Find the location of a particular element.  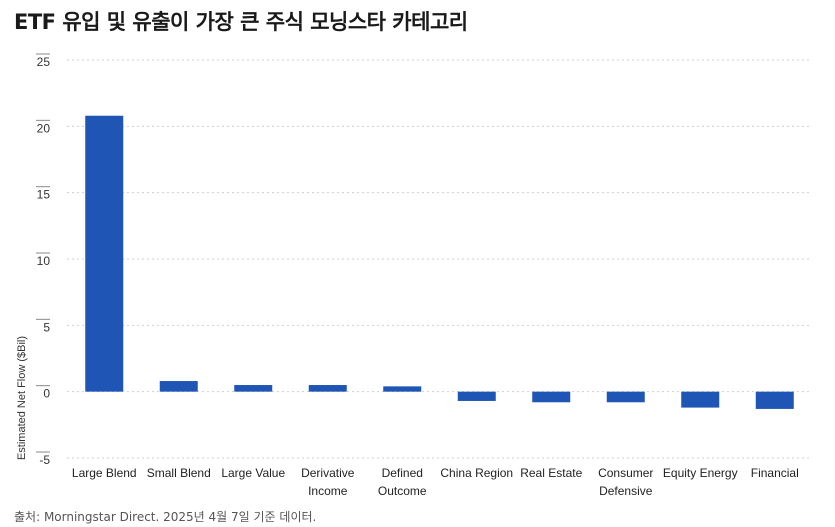

x-tick-label: Consumer Defensive is located at coordinates (625, 482).